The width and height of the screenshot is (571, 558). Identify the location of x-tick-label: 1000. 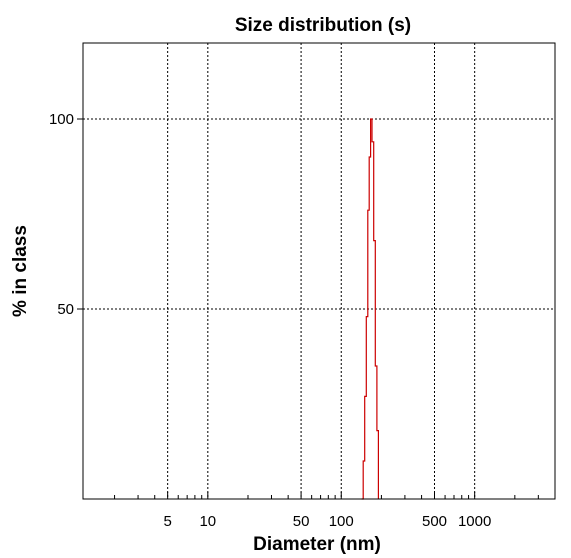
(474, 521).